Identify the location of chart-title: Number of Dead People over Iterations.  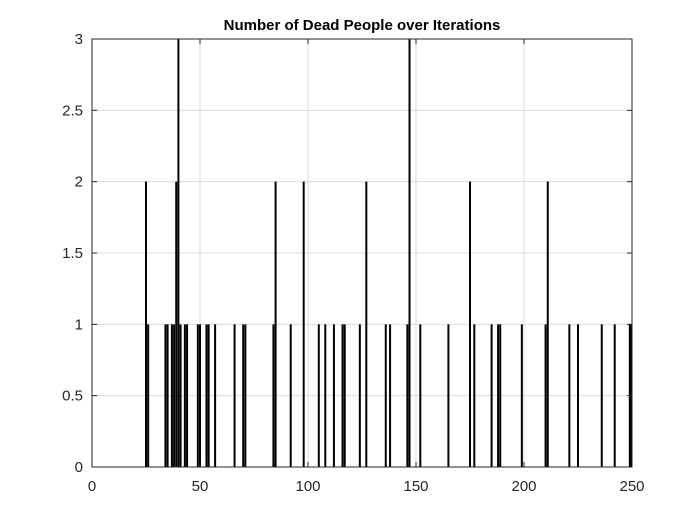
(362, 25).